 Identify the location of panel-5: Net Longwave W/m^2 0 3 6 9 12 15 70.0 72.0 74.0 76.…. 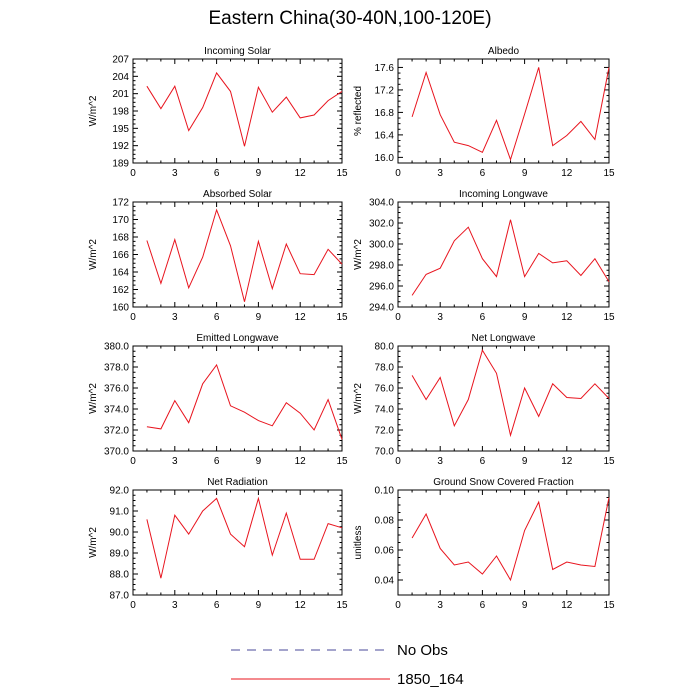
(484, 400).